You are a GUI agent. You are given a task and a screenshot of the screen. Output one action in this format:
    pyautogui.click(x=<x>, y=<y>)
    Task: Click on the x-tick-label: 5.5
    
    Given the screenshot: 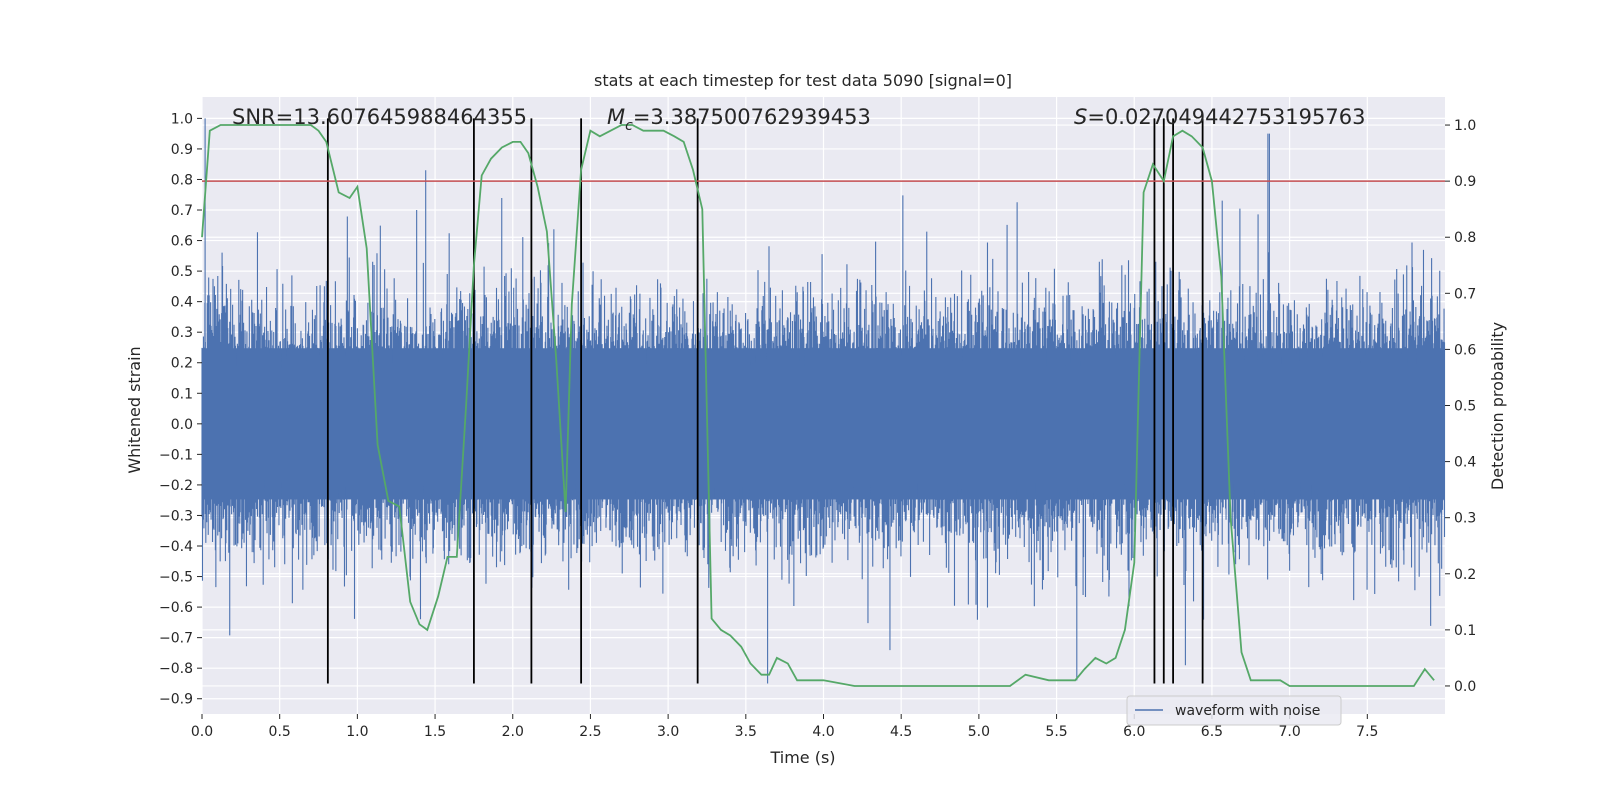 What is the action you would take?
    pyautogui.click(x=1056, y=732)
    